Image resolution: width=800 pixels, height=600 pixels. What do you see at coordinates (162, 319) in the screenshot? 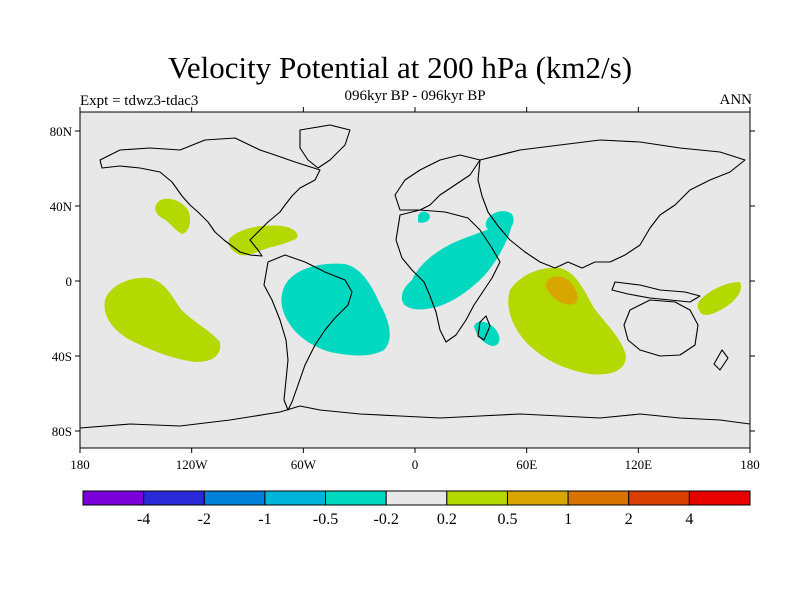
I see `positive-region-south-pacific` at bounding box center [162, 319].